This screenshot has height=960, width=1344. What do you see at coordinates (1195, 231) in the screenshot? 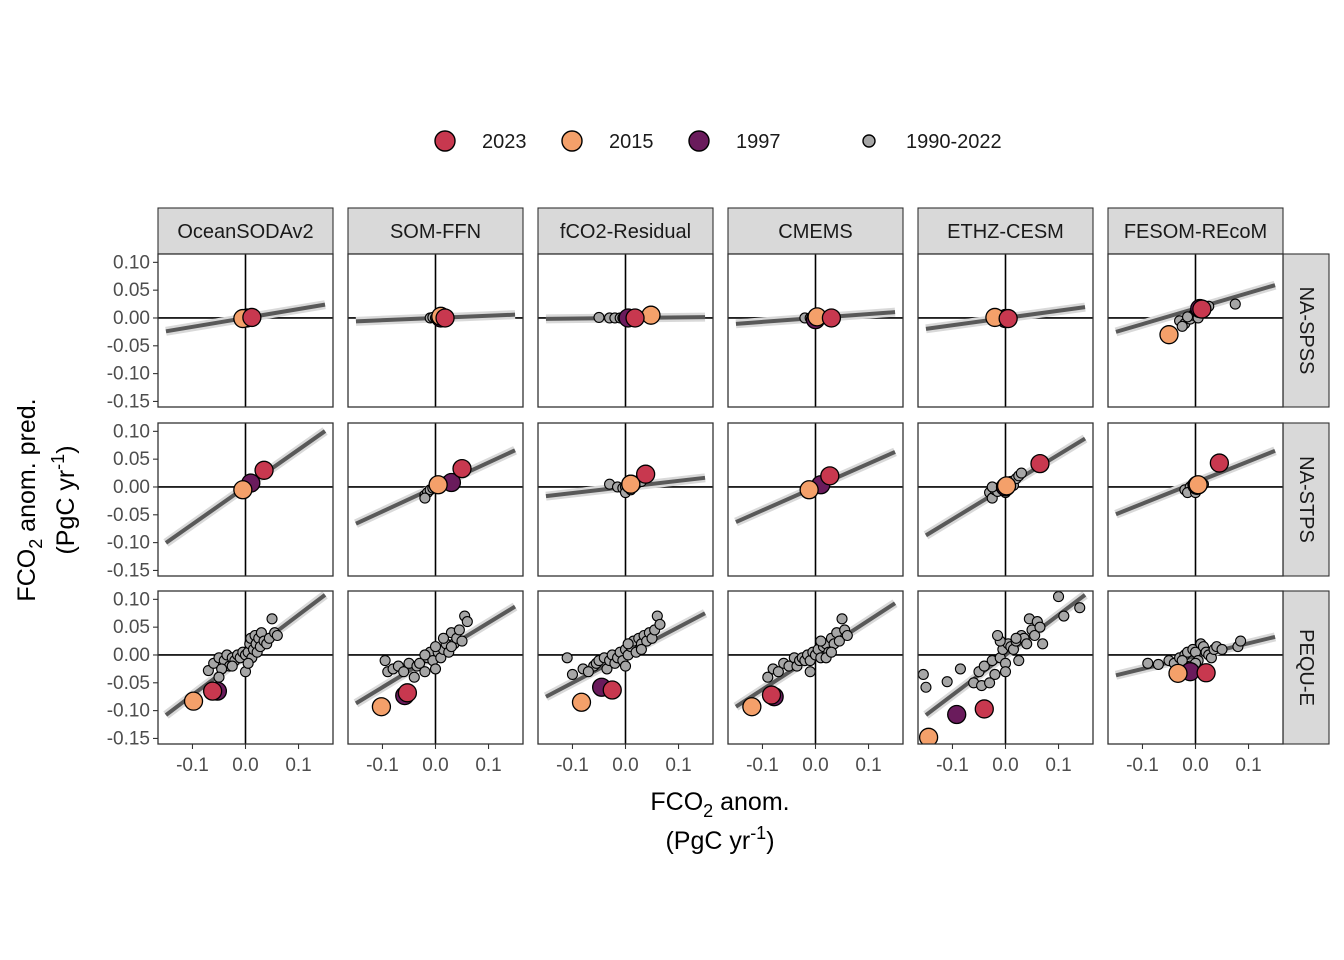
I see `column-strip-FESOM-REcoM` at bounding box center [1195, 231].